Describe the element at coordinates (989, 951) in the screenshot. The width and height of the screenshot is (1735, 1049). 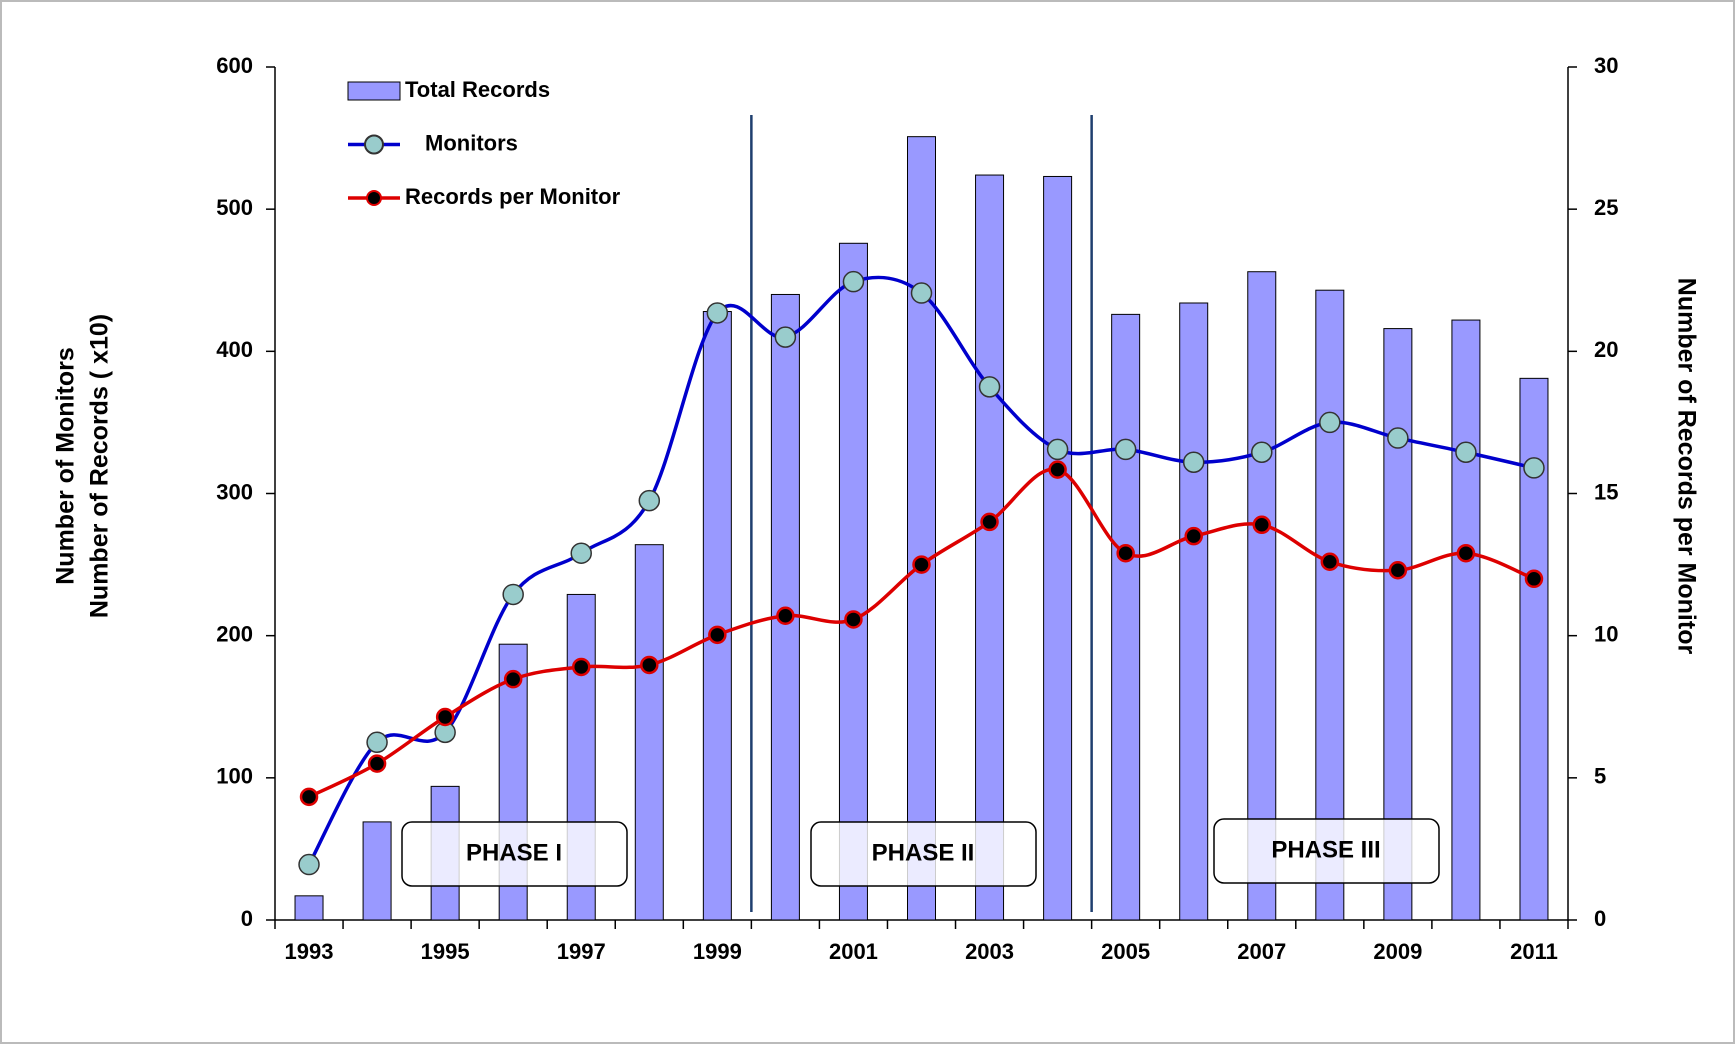
I see `x-tick-label: 2003` at that location.